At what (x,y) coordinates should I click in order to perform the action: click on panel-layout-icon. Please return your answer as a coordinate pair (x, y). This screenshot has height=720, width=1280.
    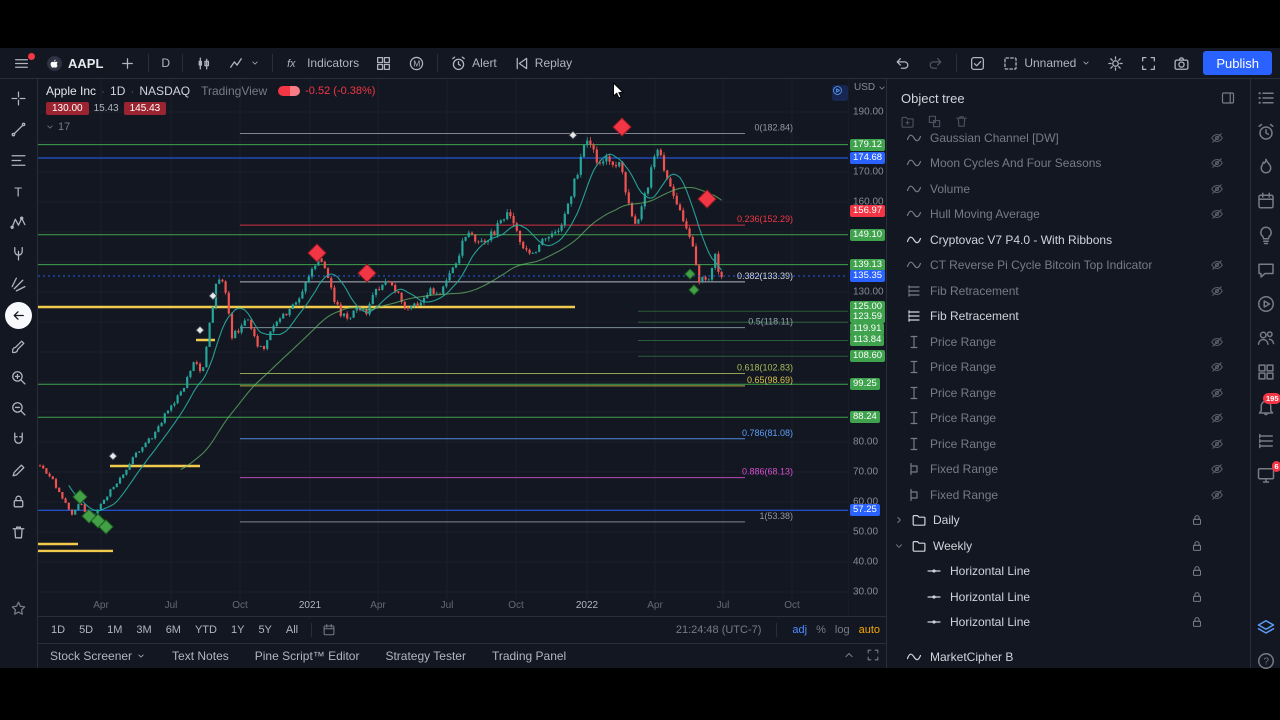
    Looking at the image, I should click on (1228, 98).